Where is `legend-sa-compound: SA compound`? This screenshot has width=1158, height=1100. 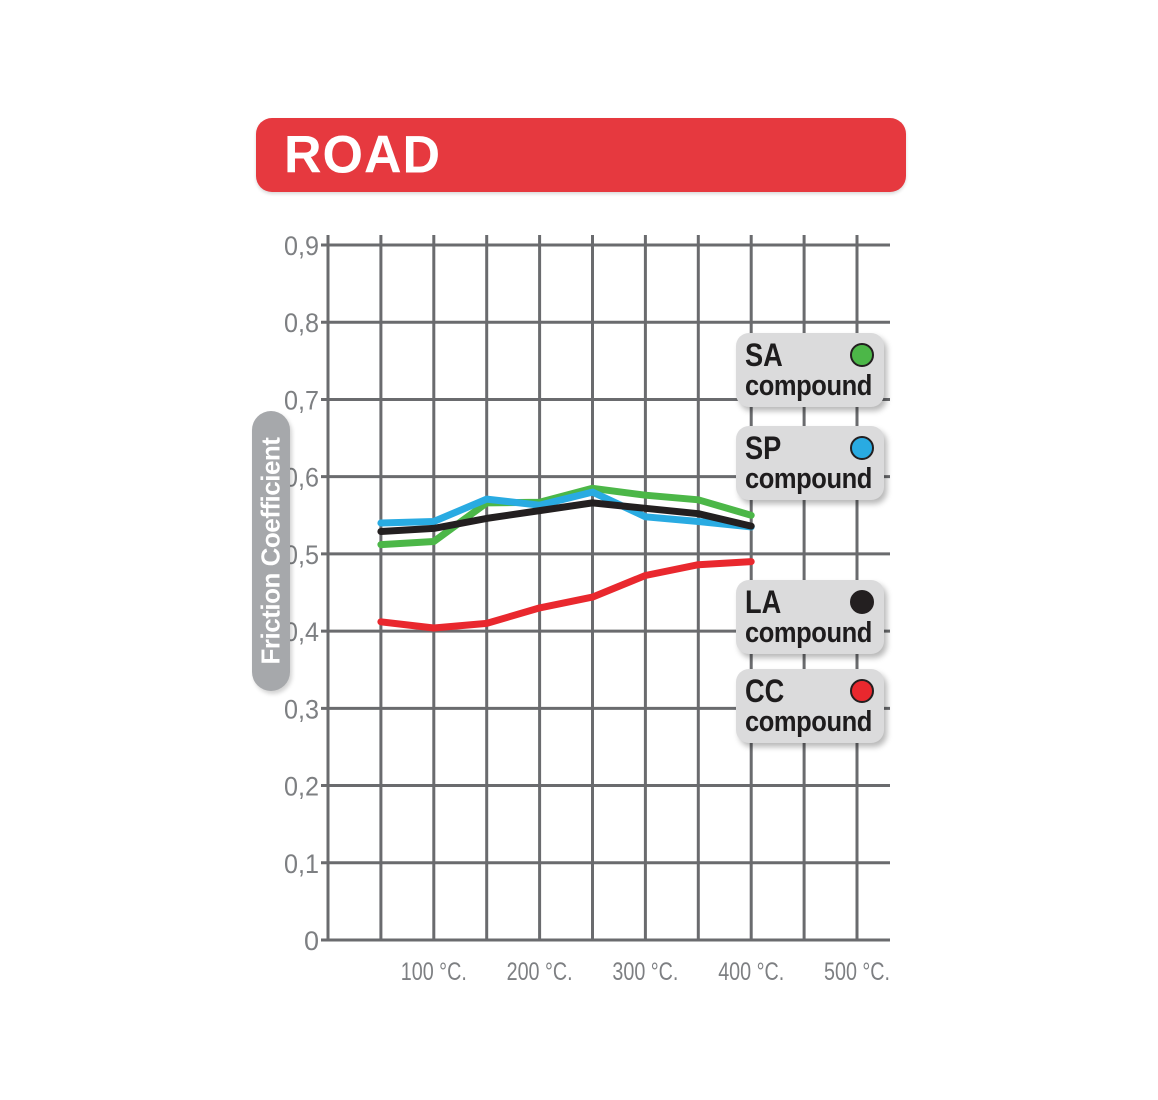 legend-sa-compound: SA compound is located at coordinates (810, 370).